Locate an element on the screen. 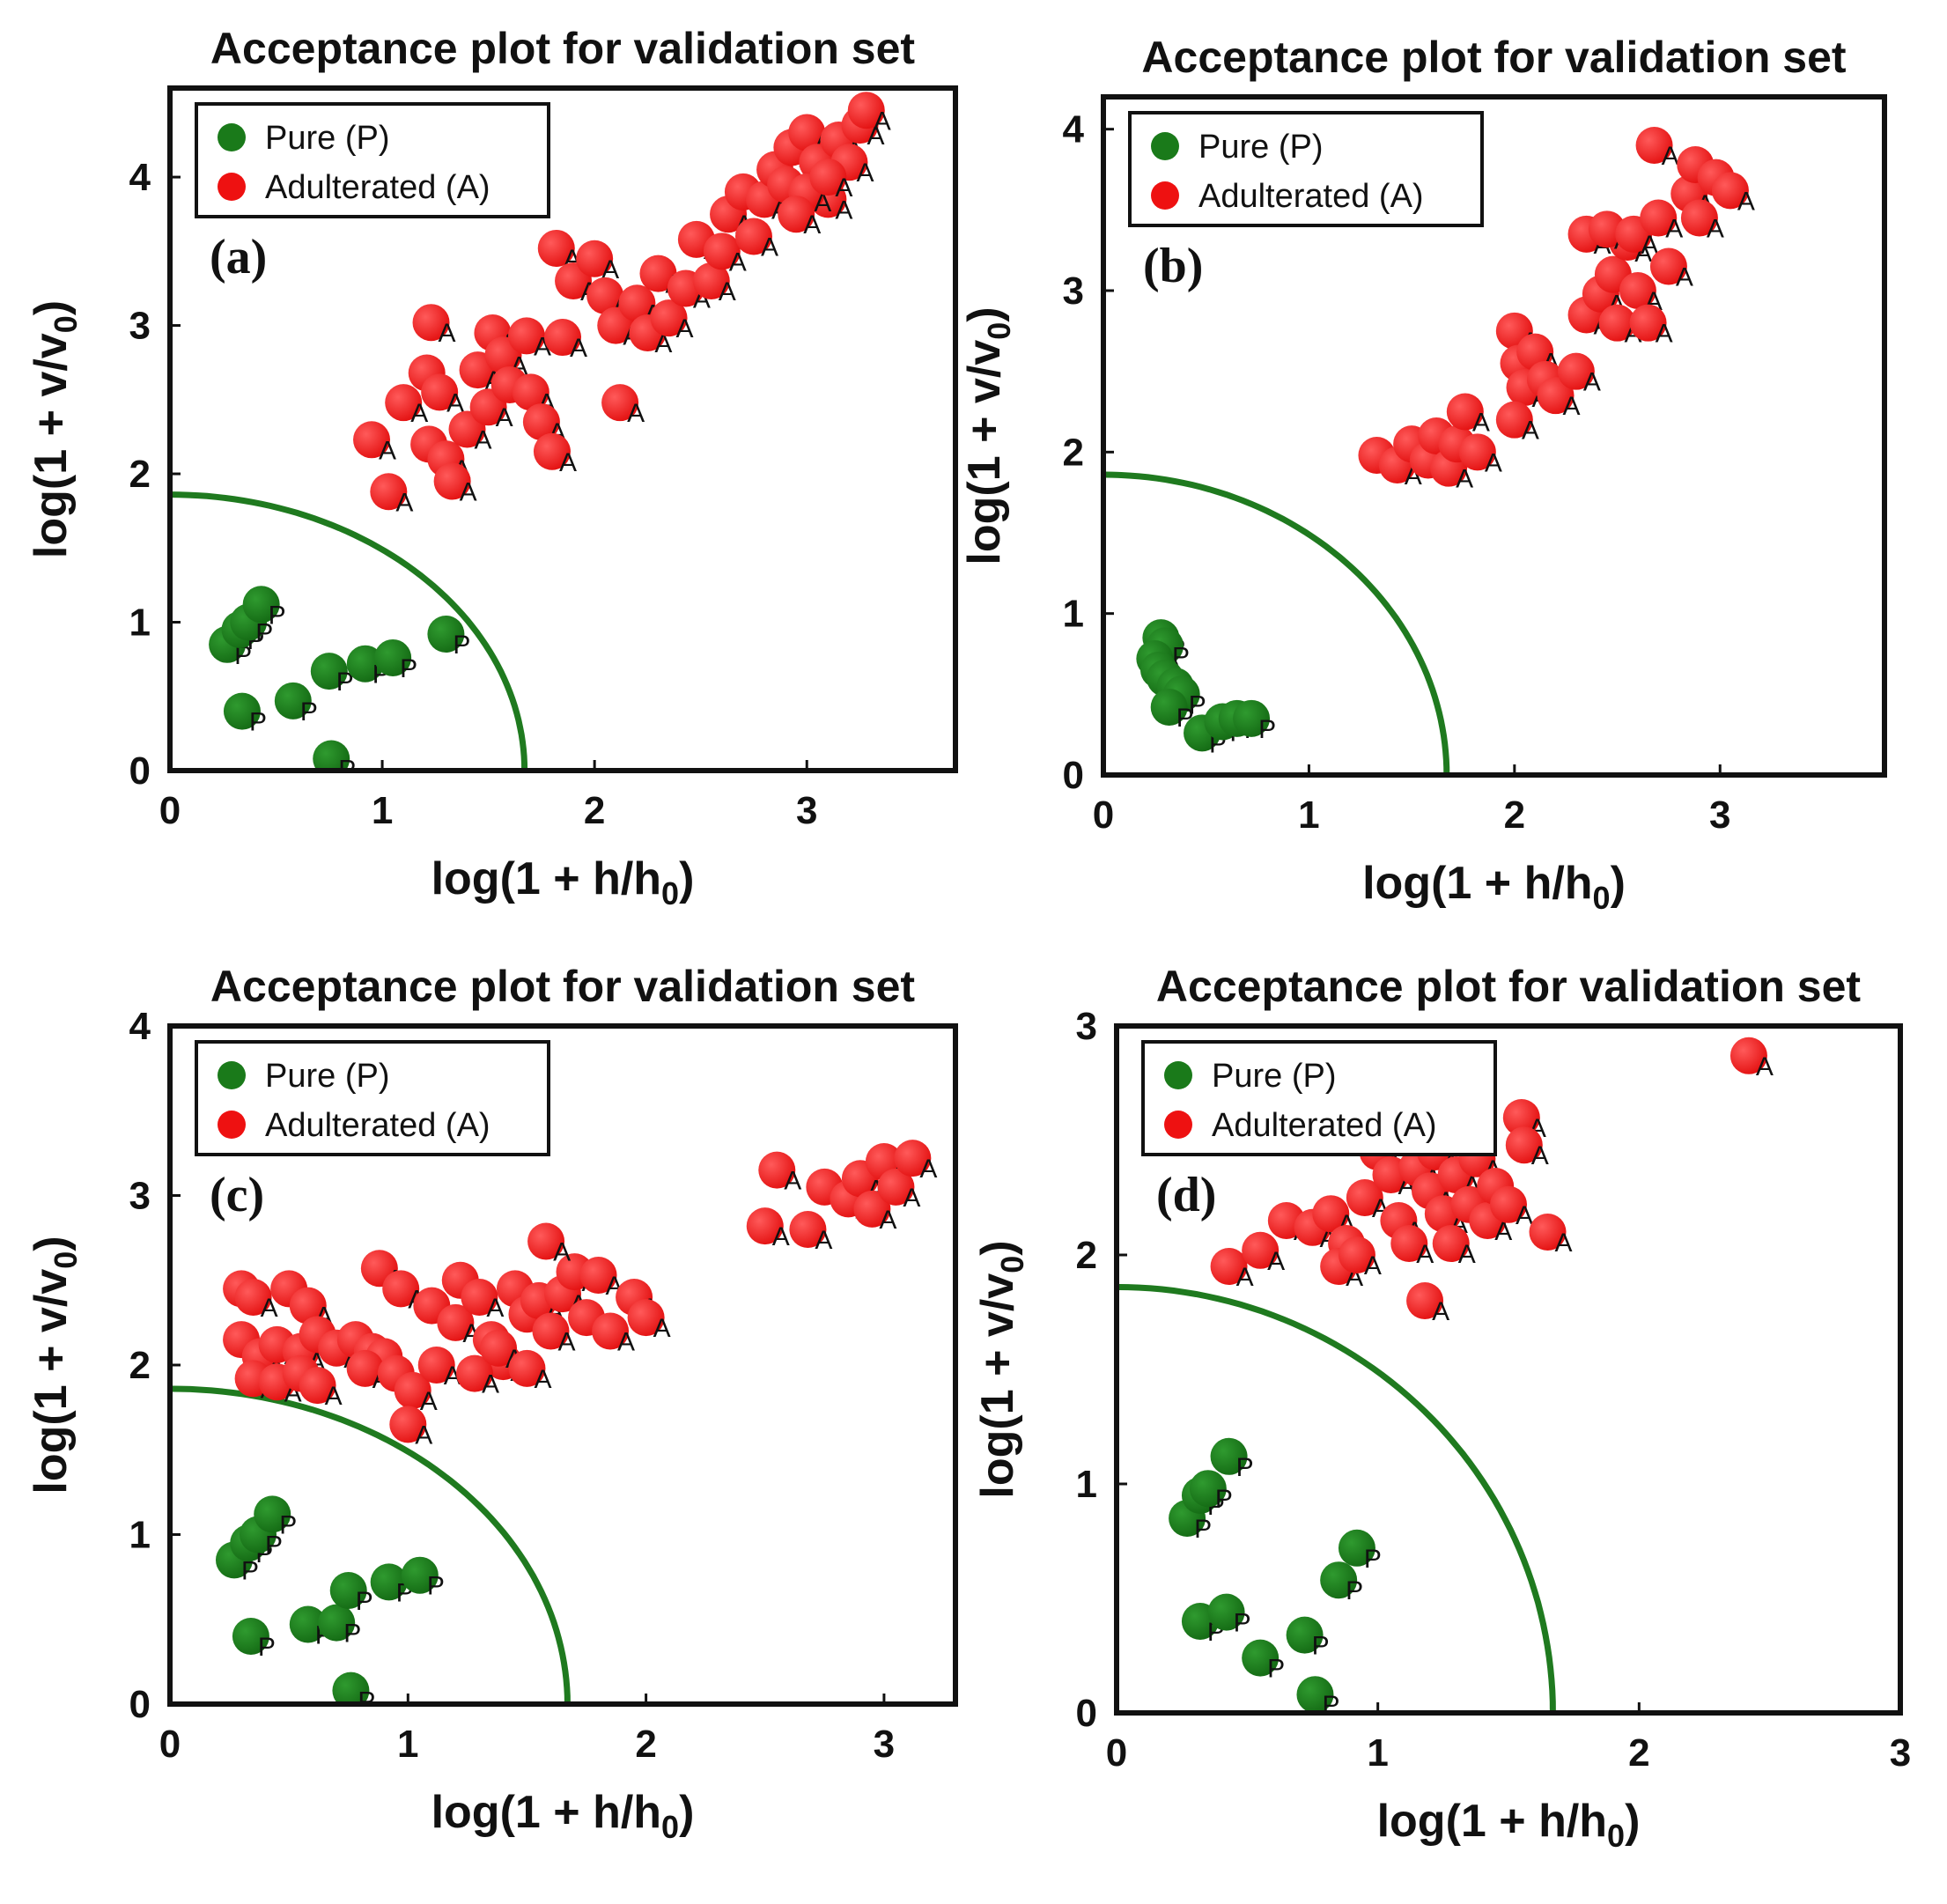 Image resolution: width=1947 pixels, height=1904 pixels. x-axis-label-d: log(1 + h/h0) is located at coordinates (1509, 1825).